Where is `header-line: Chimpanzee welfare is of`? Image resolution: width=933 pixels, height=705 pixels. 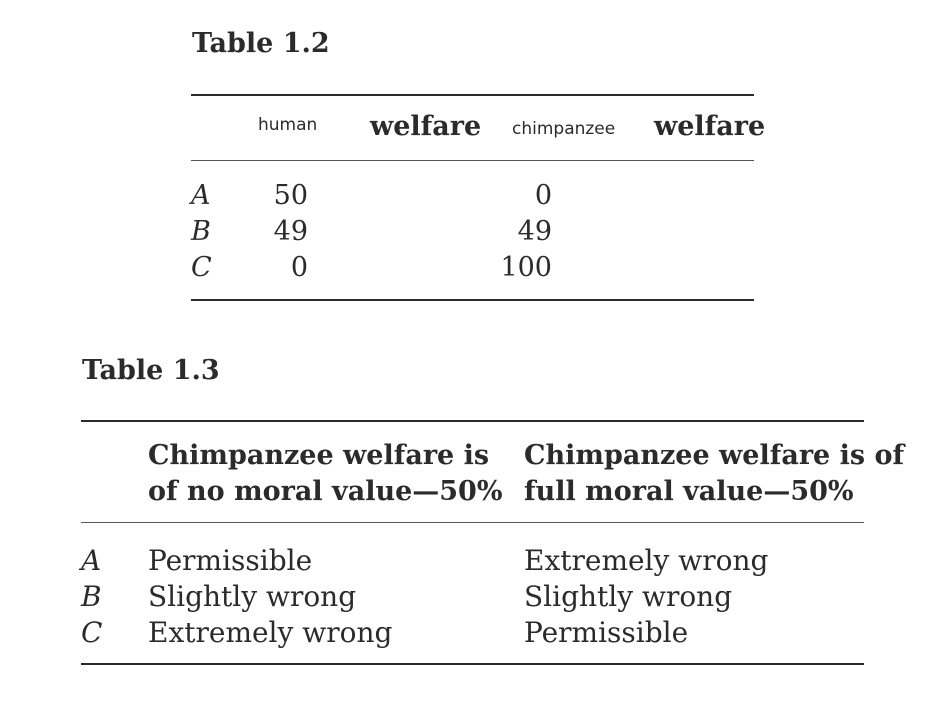
header-line: Chimpanzee welfare is of is located at coordinates (714, 455).